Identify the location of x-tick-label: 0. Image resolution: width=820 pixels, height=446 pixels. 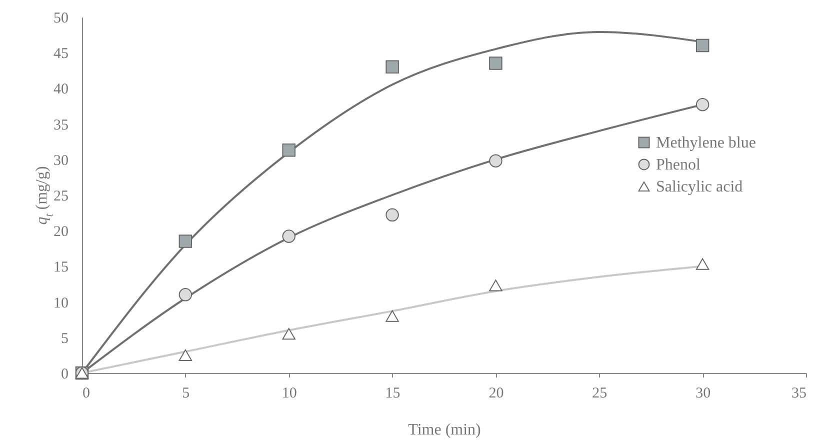
(86, 394).